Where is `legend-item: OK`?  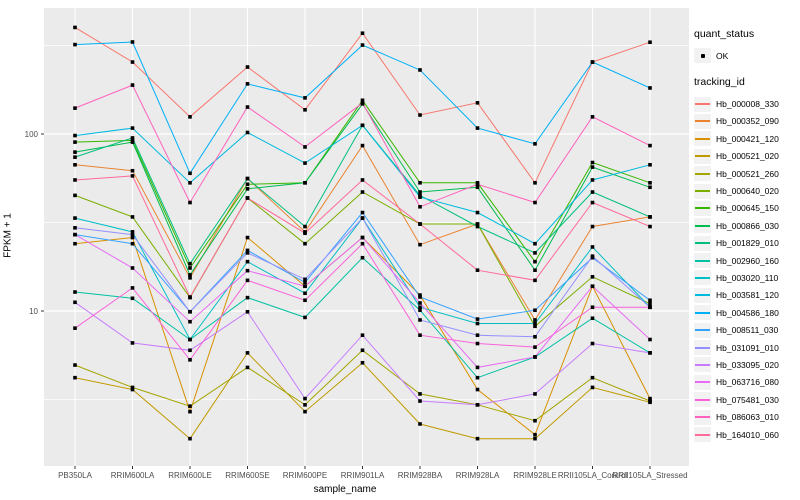 legend-item: OK is located at coordinates (746, 55).